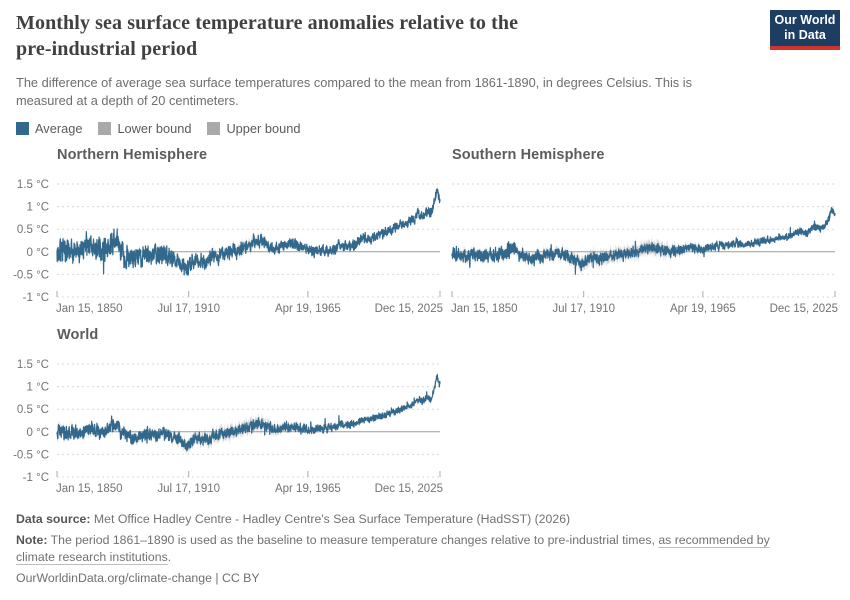 The width and height of the screenshot is (850, 600). I want to click on data-source-label: Data source:, so click(53, 519).